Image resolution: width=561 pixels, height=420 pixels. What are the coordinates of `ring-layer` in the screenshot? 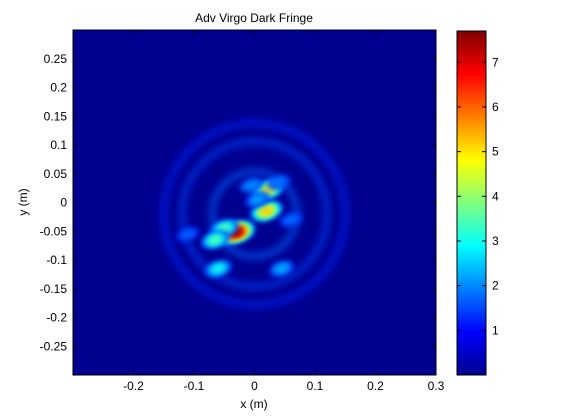 It's located at (254, 214).